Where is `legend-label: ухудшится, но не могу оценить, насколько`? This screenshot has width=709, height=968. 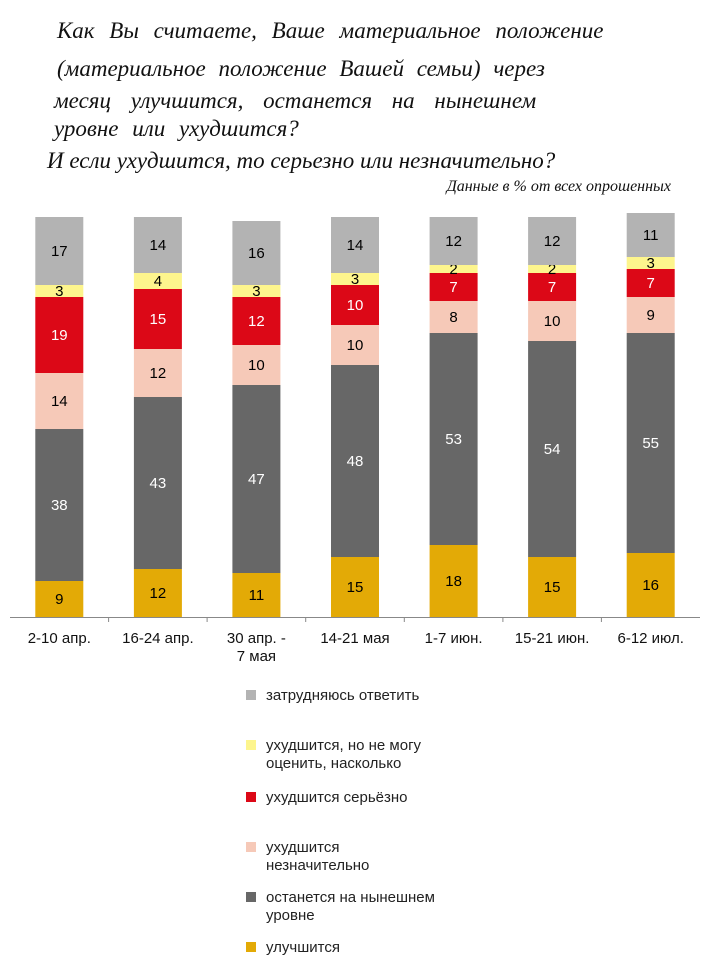 legend-label: ухудшится, но не могу оценить, насколько is located at coordinates (386, 755).